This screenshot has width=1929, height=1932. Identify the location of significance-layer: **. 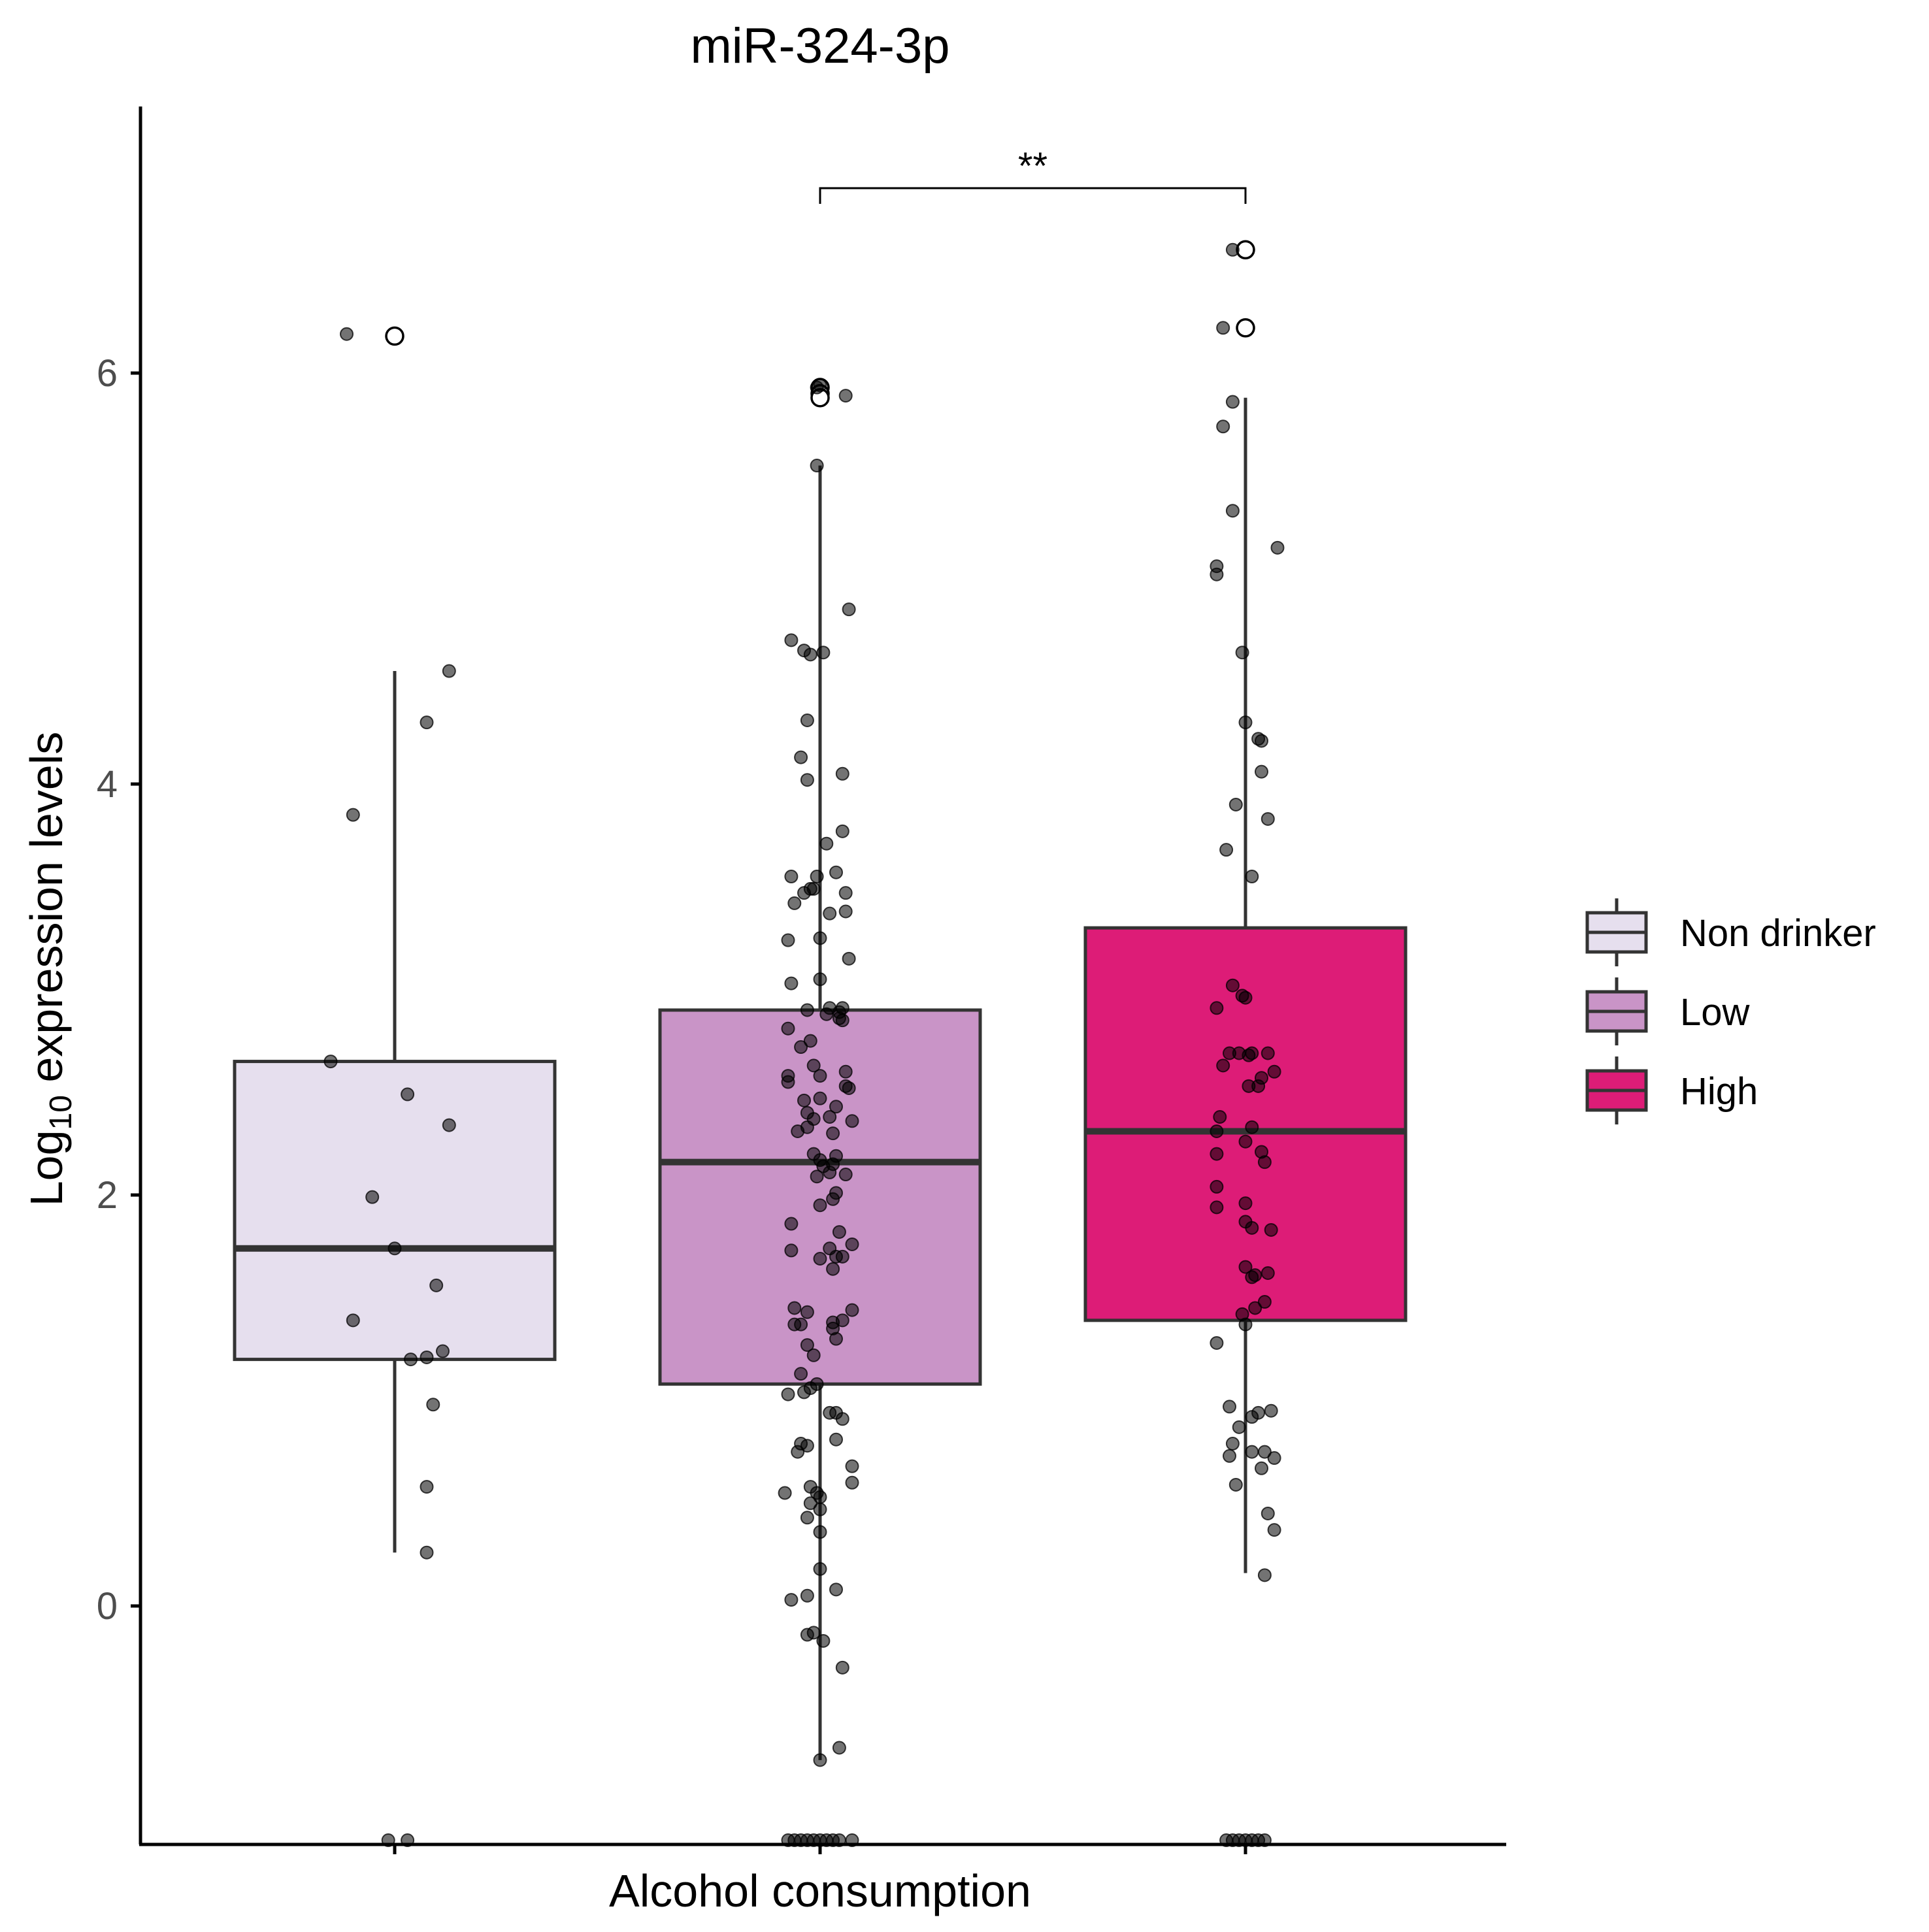
(1033, 174).